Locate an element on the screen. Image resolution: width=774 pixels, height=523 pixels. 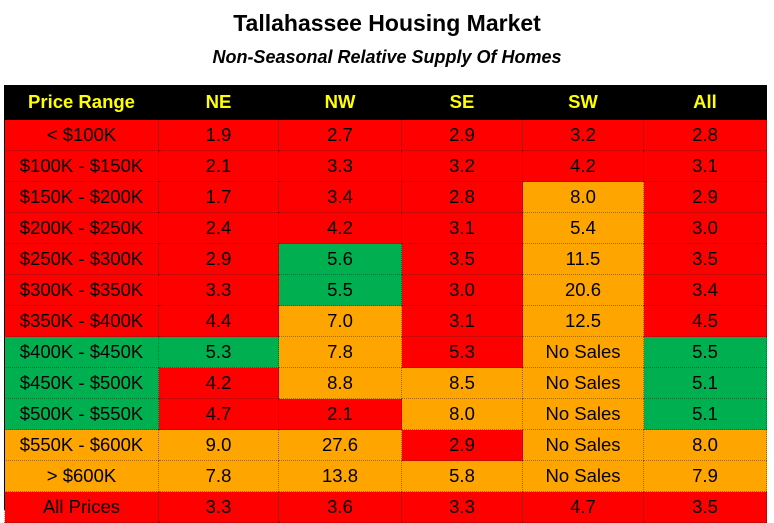
table-row: $500K - $550K 4.7 2.1 8.0 No Sales 5.1 is located at coordinates (385, 414).